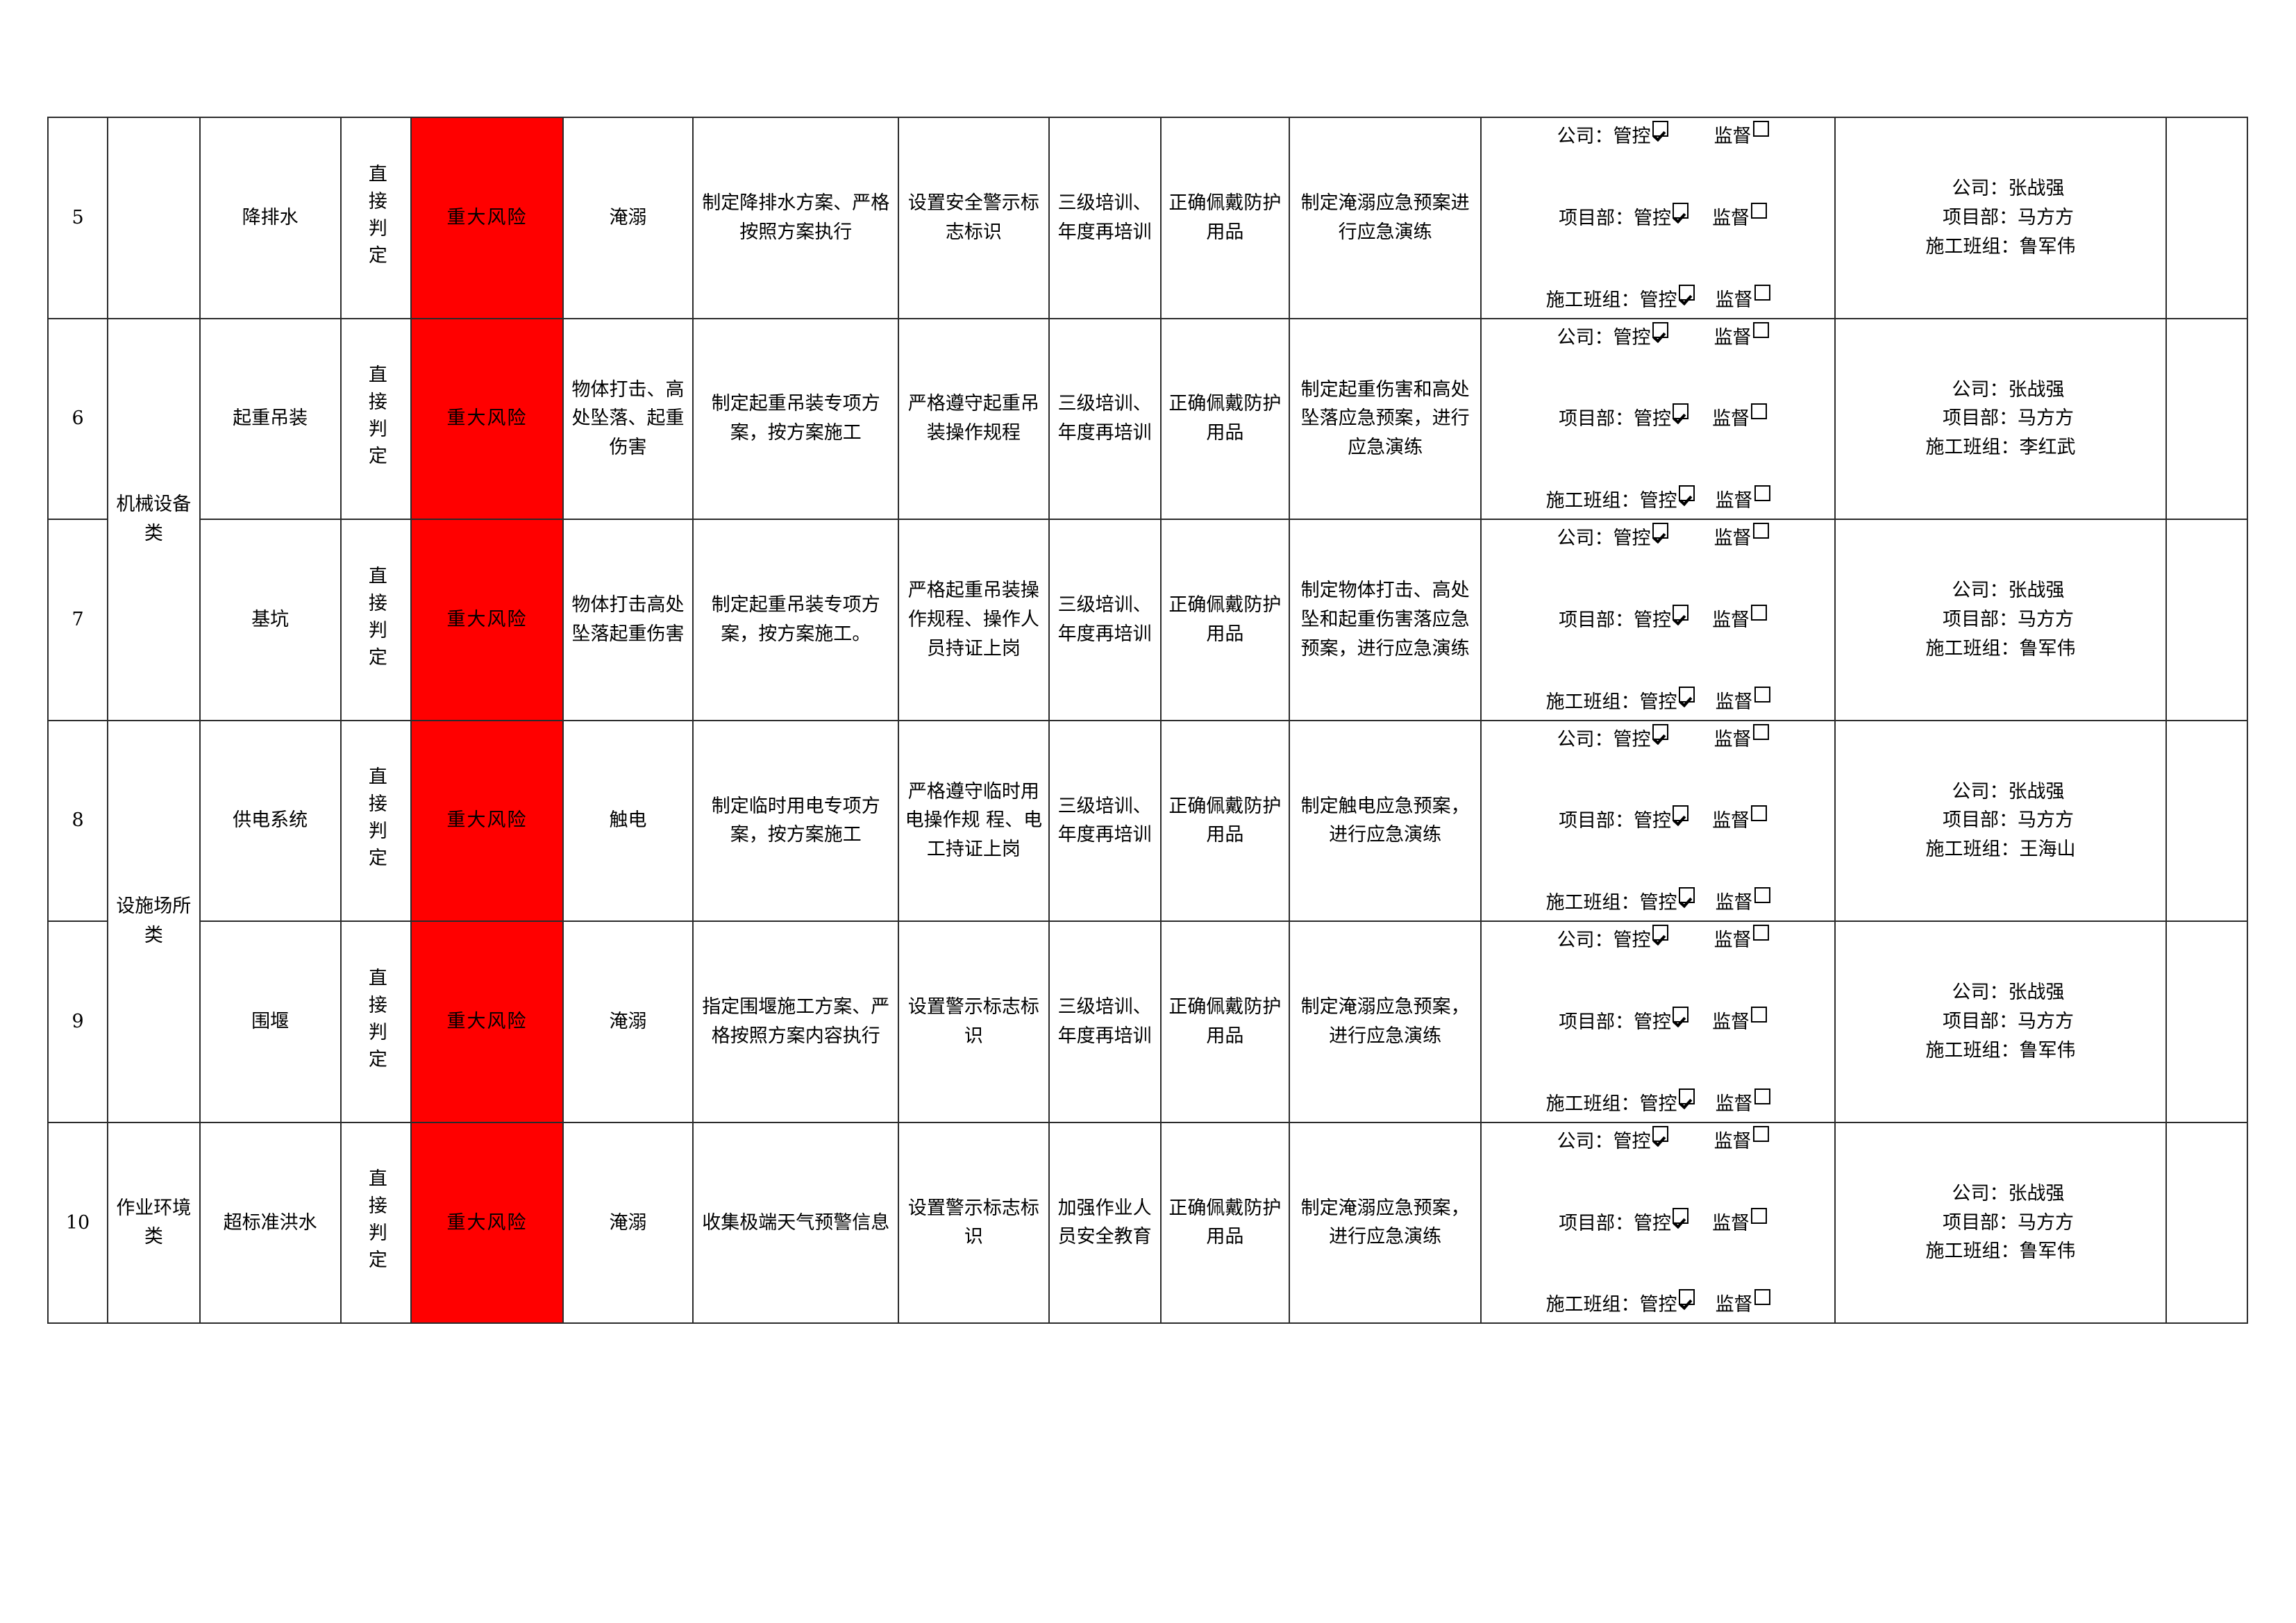 This screenshot has width=2296, height=1623. I want to click on row-responsible-persons: 公司：张战强 项目部：马方方 施工班组：李红武, so click(2000, 419).